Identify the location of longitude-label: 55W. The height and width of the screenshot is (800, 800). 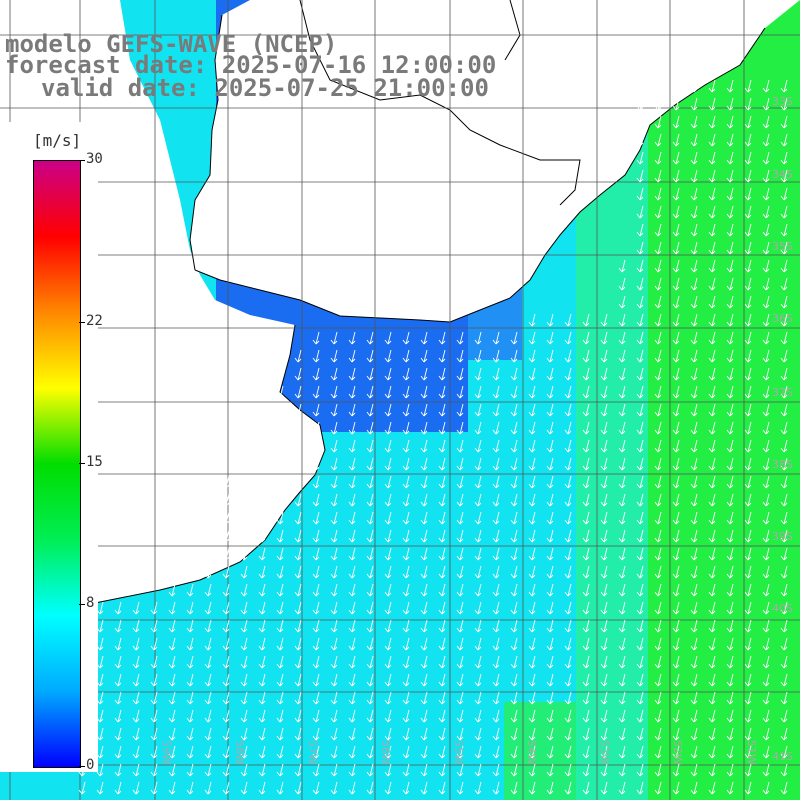
(458, 752).